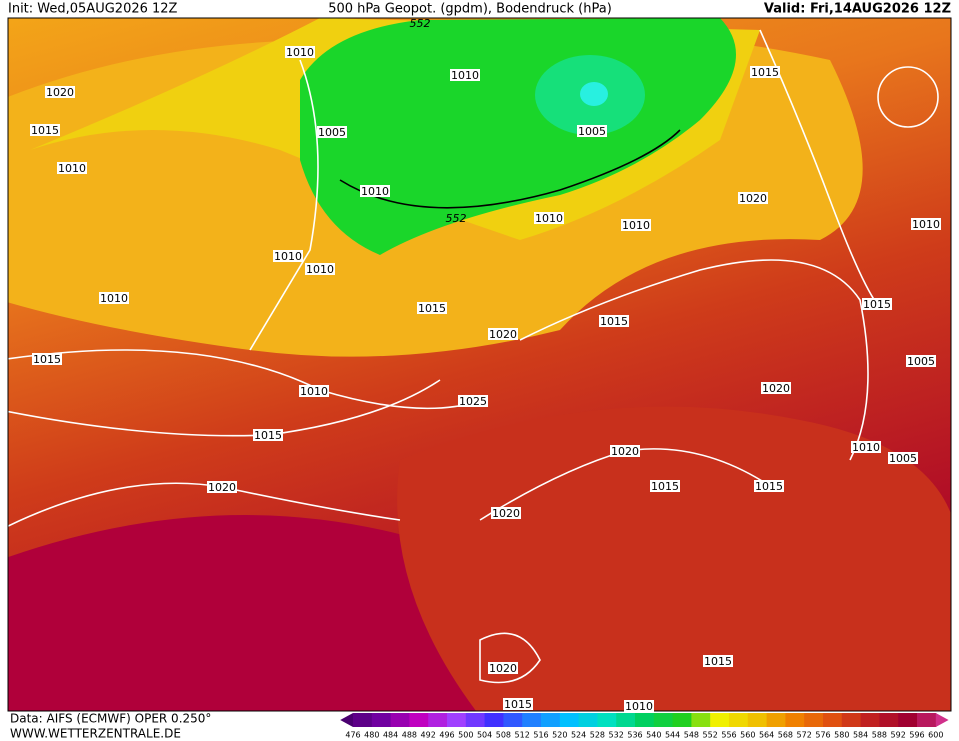 The image size is (959, 741). What do you see at coordinates (371, 735) in the screenshot?
I see `colorbar-label: 480` at bounding box center [371, 735].